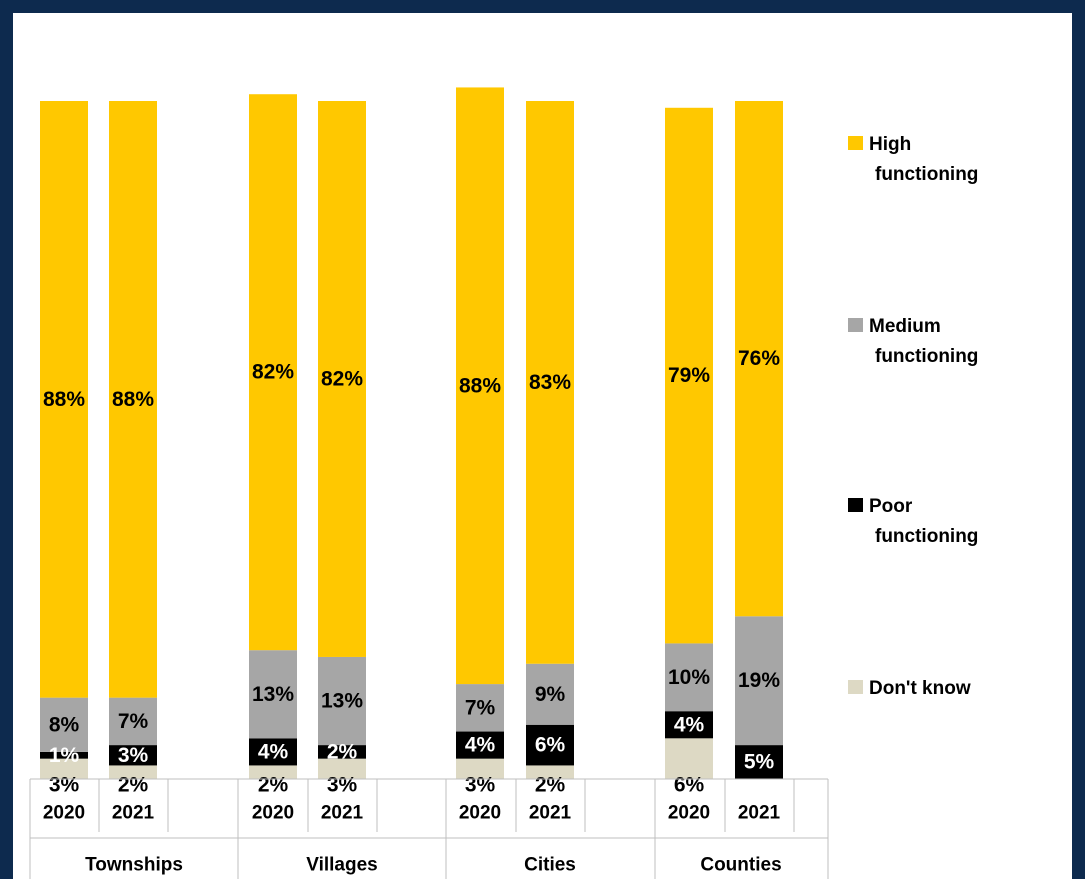 This screenshot has width=1085, height=879. What do you see at coordinates (855, 505) in the screenshot?
I see `legend-swatch-poor` at bounding box center [855, 505].